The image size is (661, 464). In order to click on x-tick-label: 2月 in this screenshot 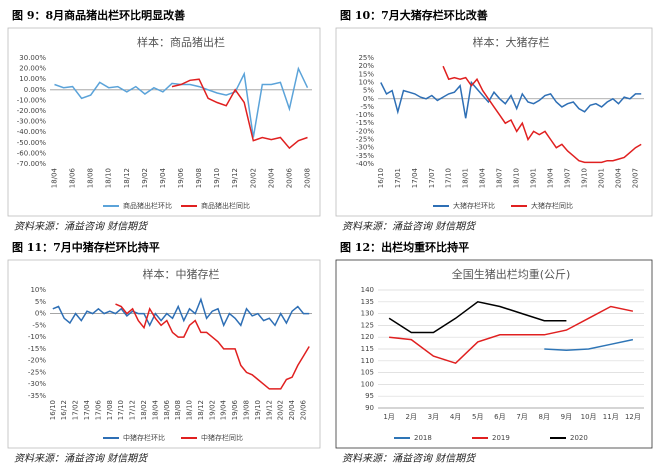, I will do `click(411, 417)`.